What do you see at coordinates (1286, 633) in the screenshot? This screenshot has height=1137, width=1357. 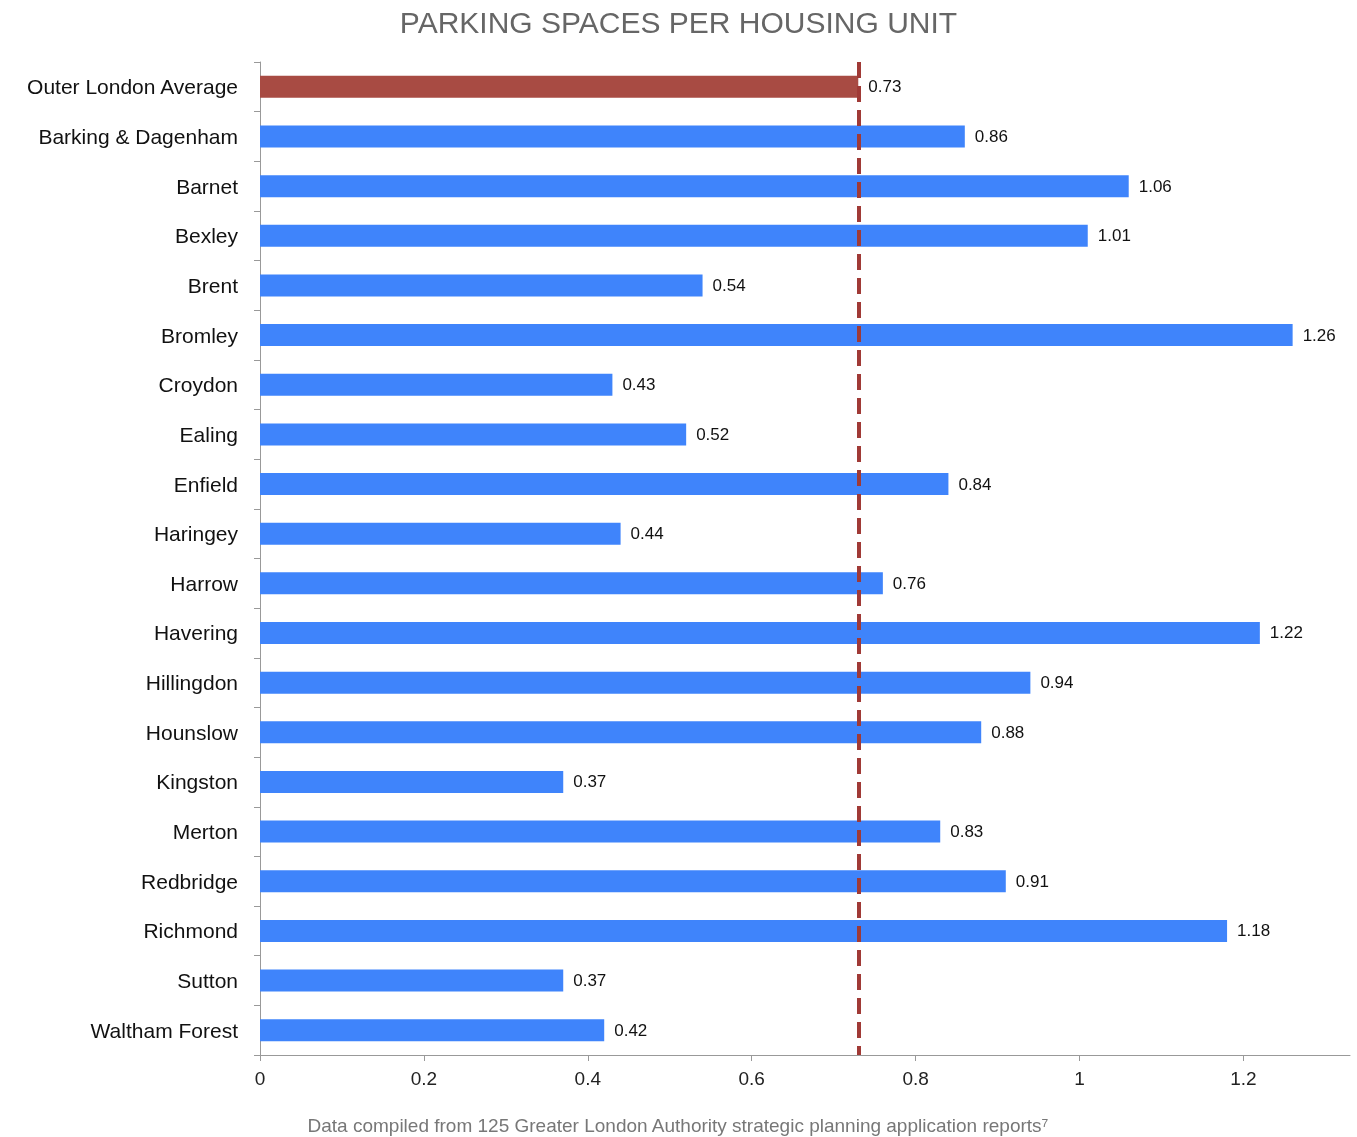 I see `data-label: 1.22` at bounding box center [1286, 633].